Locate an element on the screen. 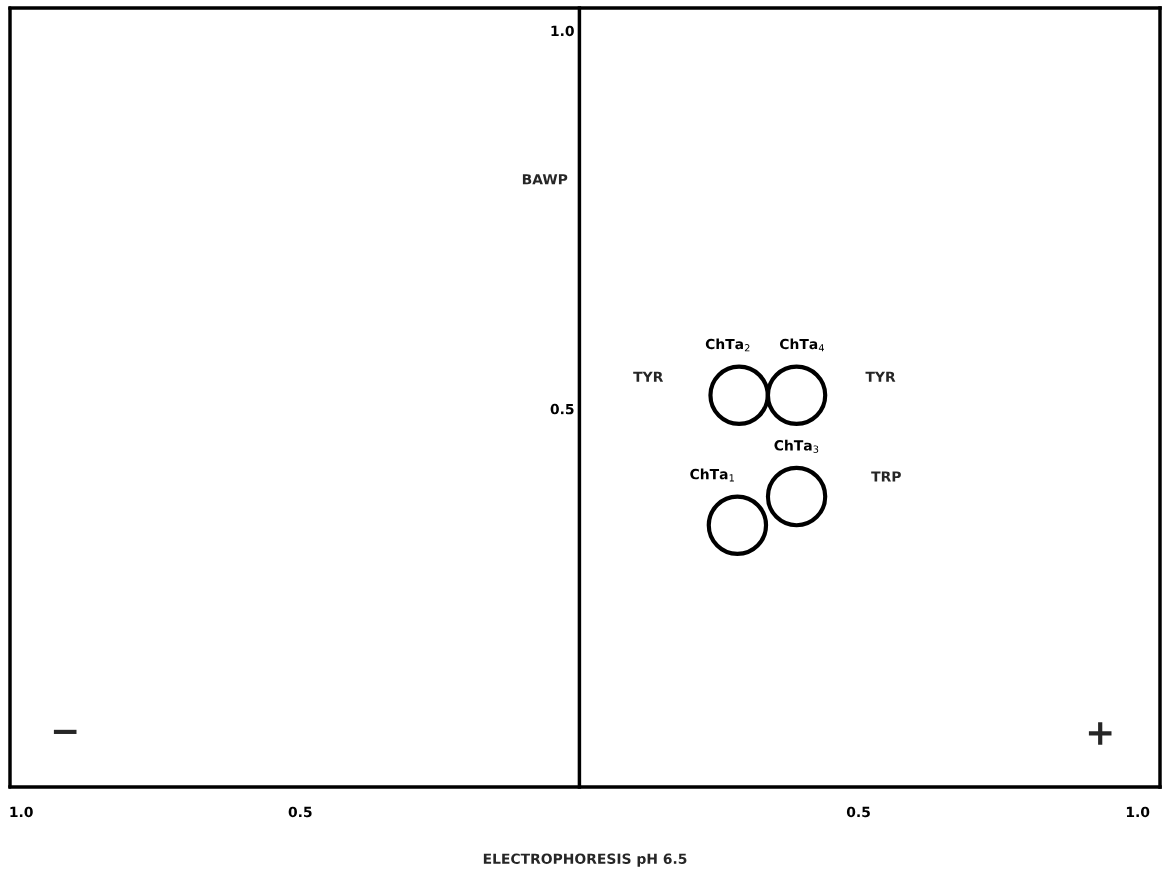 This screenshot has width=1164, height=873. series-label: ChTa$_{4}$ is located at coordinates (801, 345).